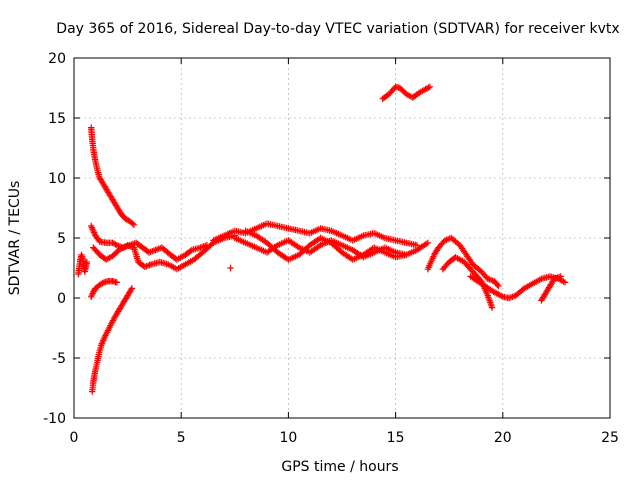  I want to click on series-negative-arc, so click(112, 340).